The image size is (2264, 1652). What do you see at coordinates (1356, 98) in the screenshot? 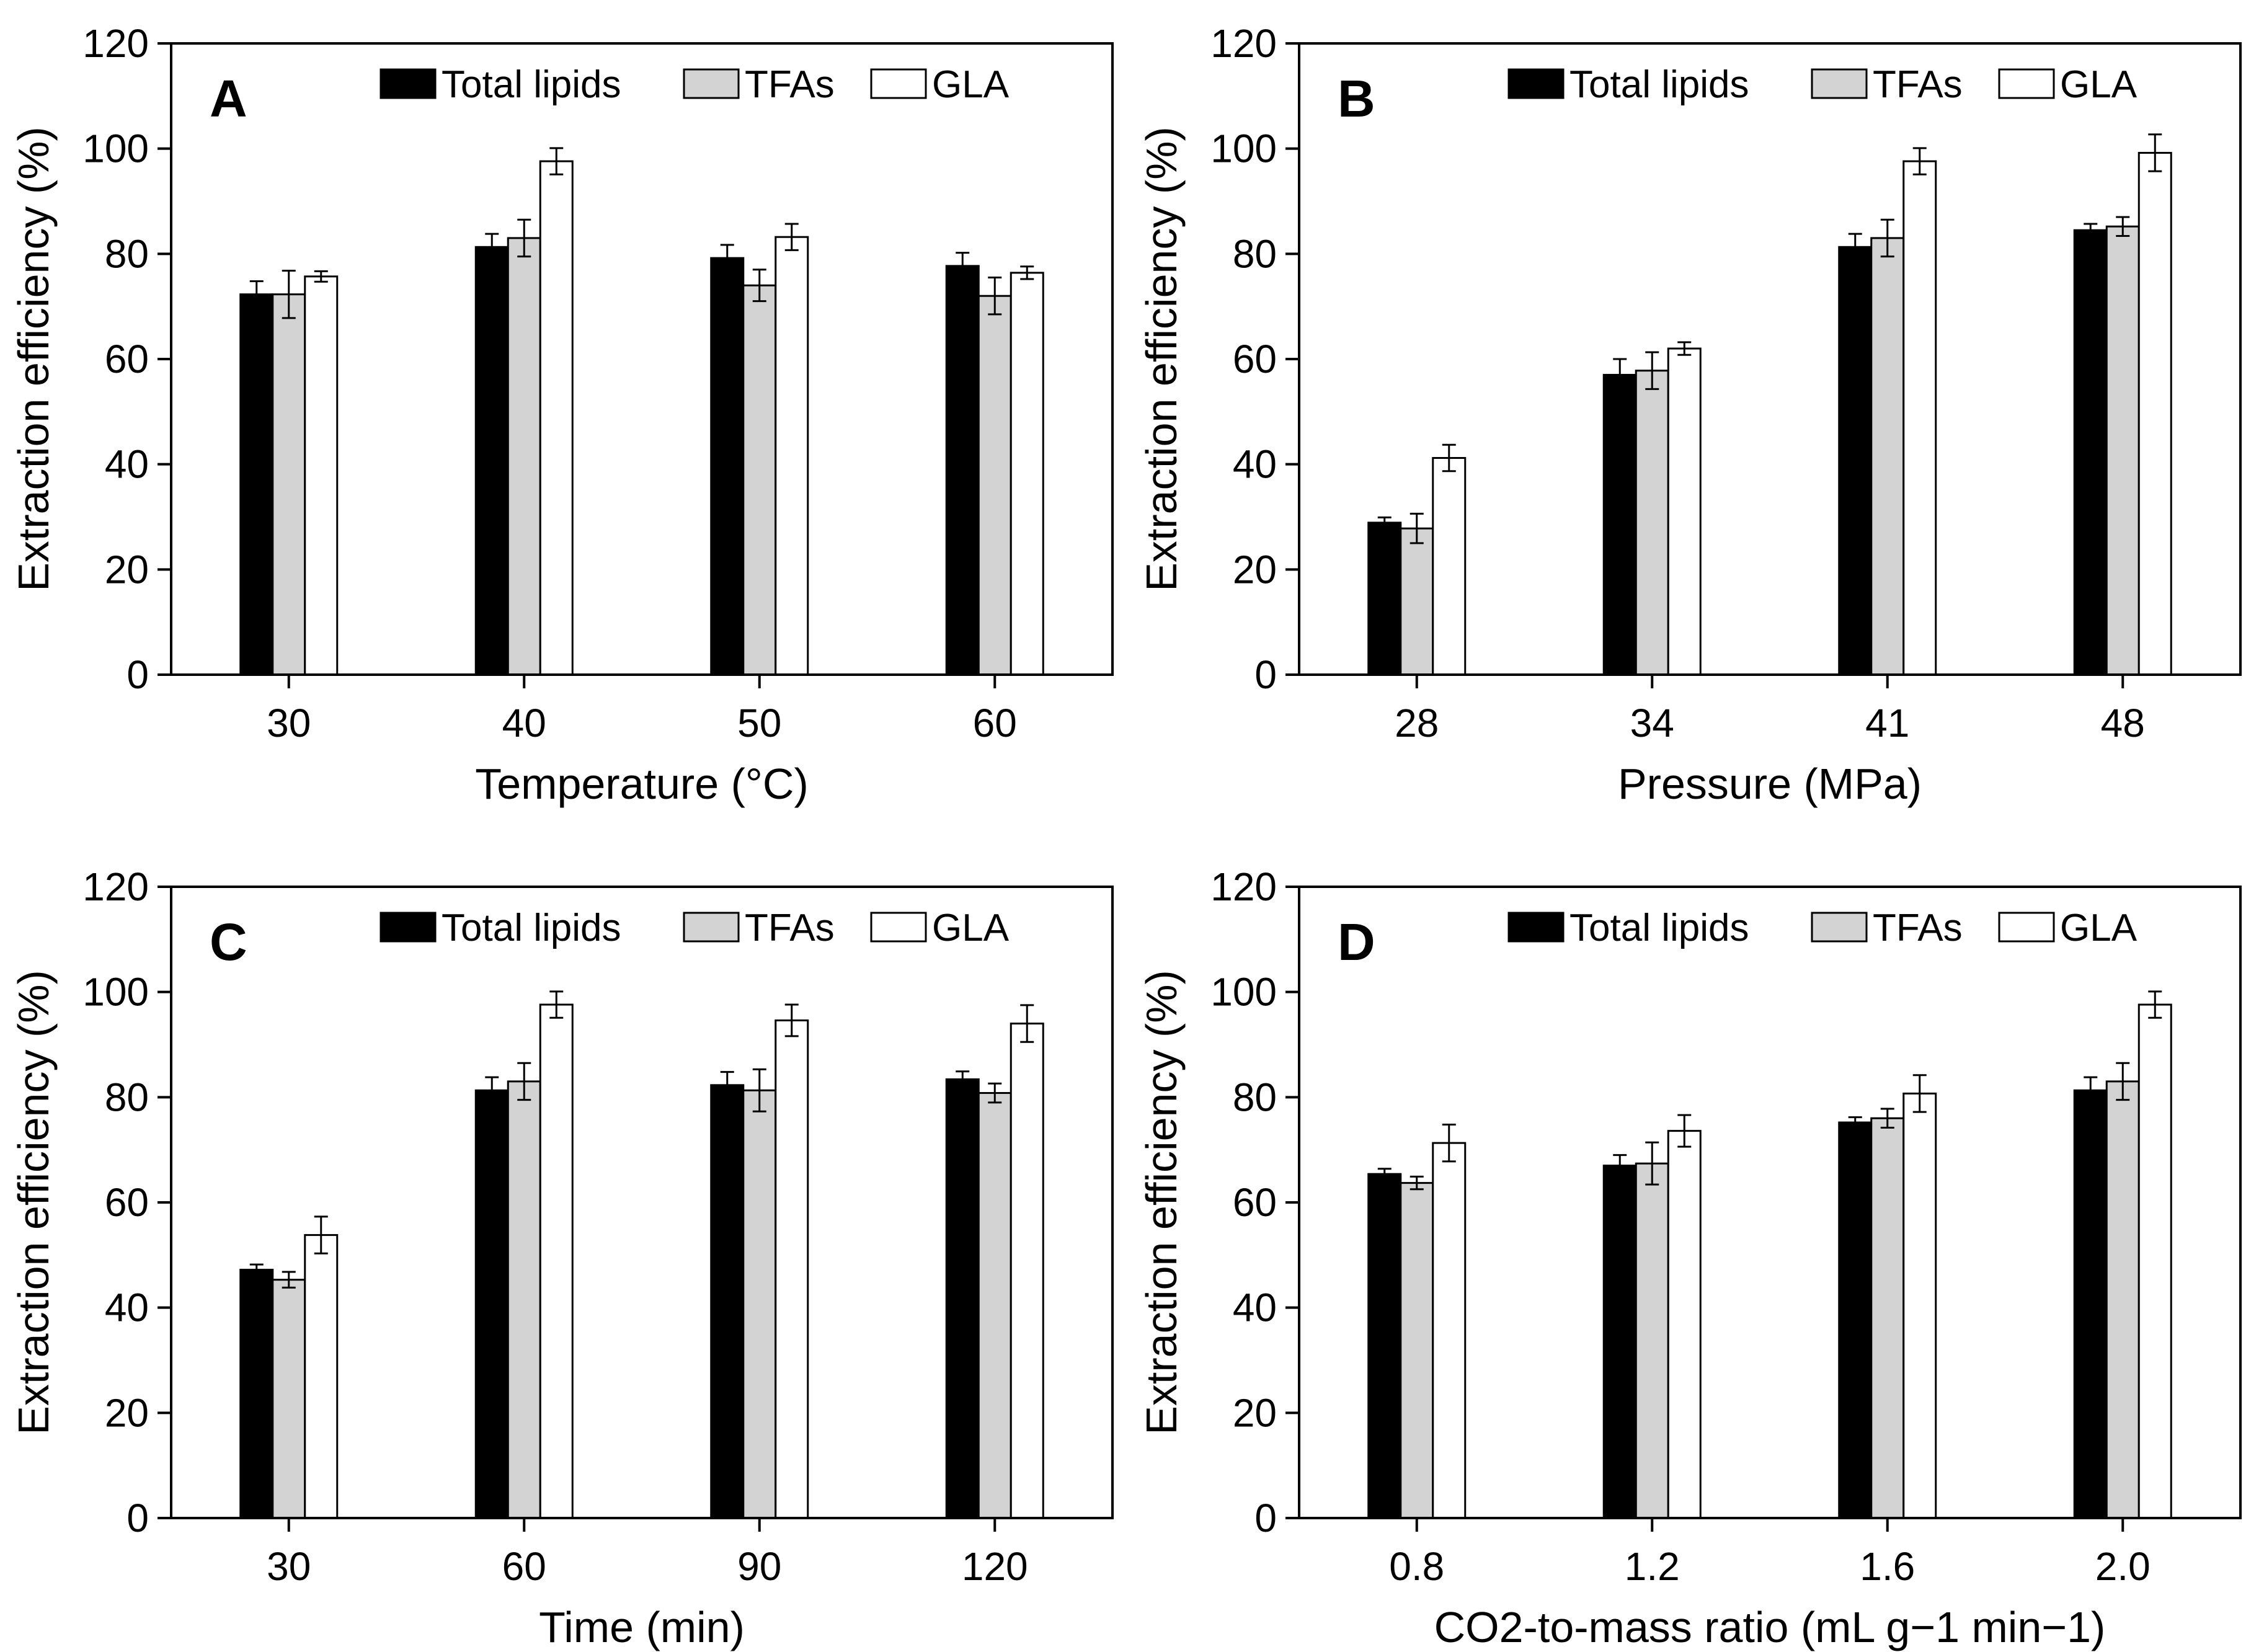
I see `panel-letter: B` at bounding box center [1356, 98].